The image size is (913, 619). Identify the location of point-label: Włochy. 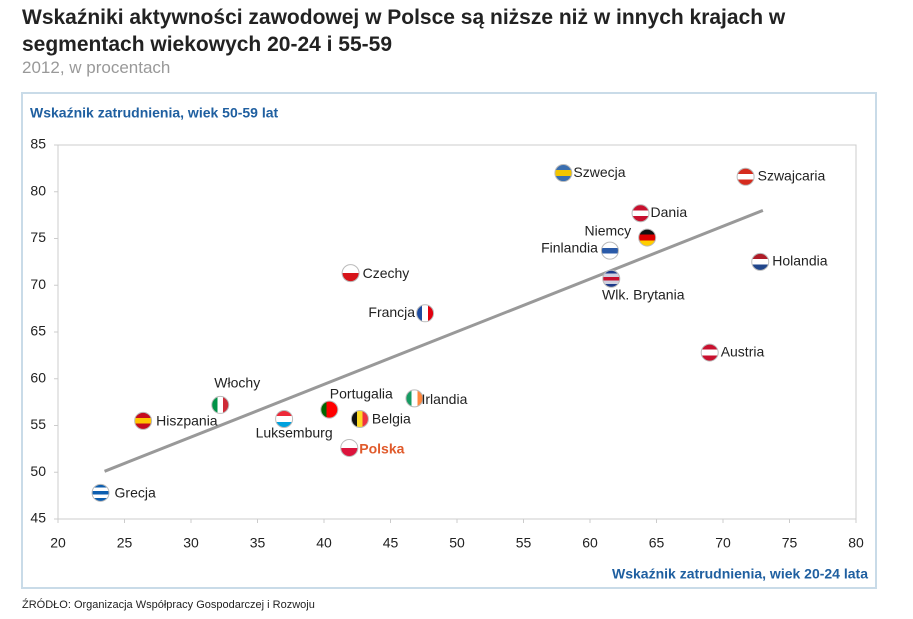
(237, 383).